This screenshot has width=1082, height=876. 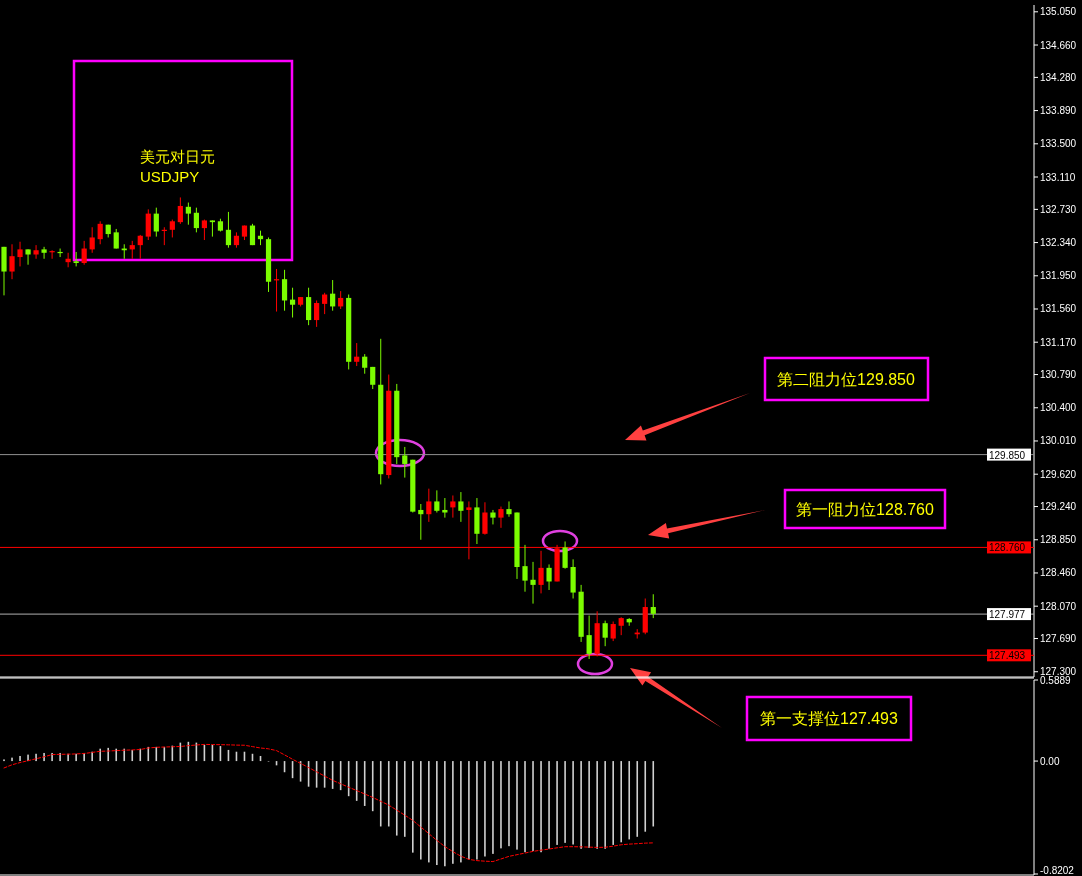 I want to click on ref-line-label: 127.493, so click(x=1007, y=656).